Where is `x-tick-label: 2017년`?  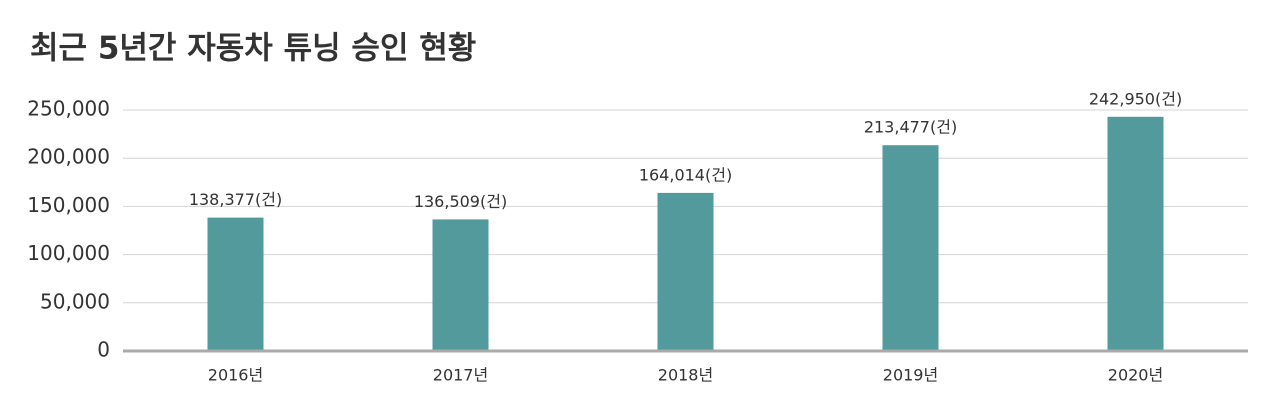
x-tick-label: 2017년 is located at coordinates (460, 375).